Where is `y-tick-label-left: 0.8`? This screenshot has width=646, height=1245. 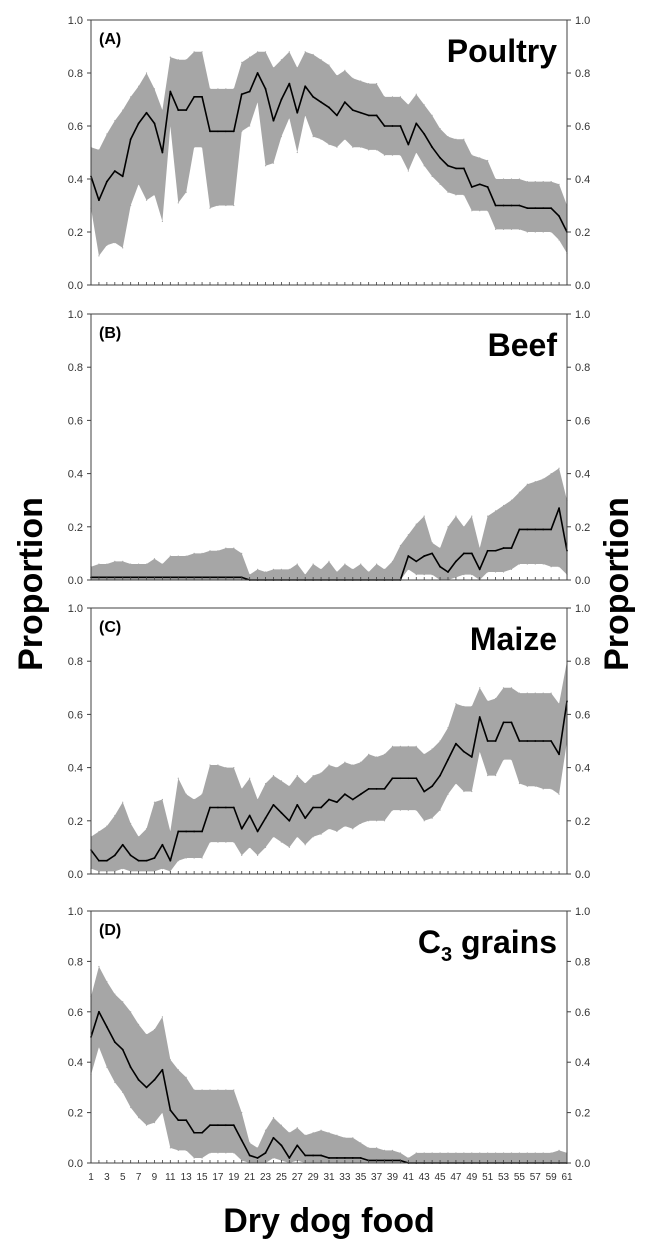 y-tick-label-left: 0.8 is located at coordinates (75, 662).